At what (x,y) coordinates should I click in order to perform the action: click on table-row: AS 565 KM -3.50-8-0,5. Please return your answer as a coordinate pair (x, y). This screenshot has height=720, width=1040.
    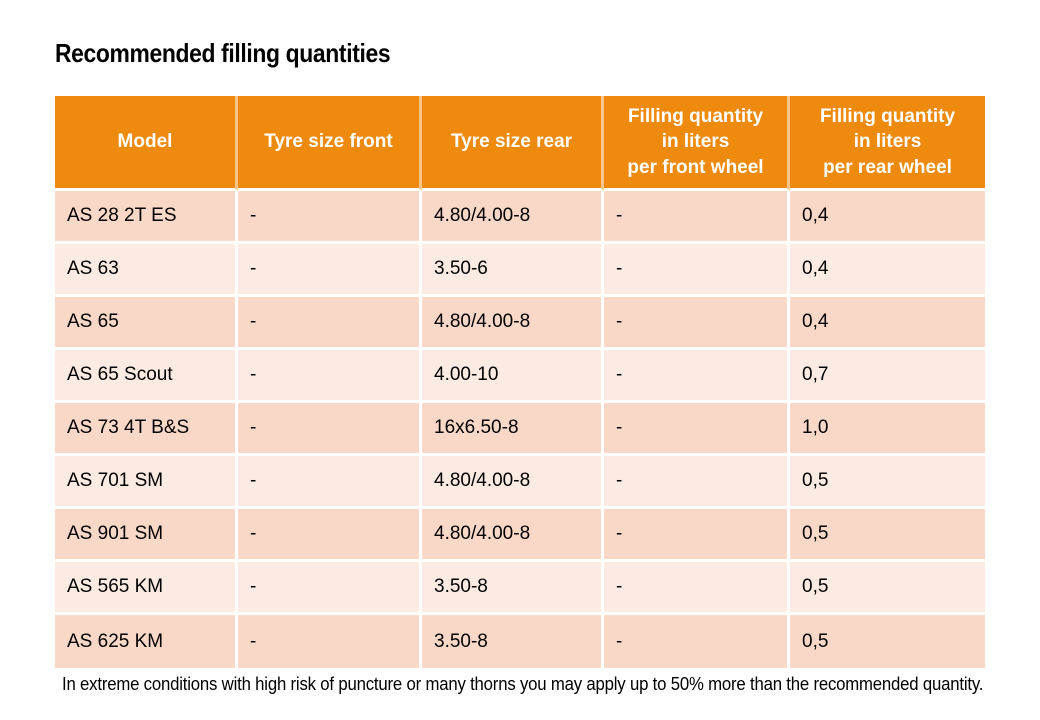
    Looking at the image, I should click on (520, 588).